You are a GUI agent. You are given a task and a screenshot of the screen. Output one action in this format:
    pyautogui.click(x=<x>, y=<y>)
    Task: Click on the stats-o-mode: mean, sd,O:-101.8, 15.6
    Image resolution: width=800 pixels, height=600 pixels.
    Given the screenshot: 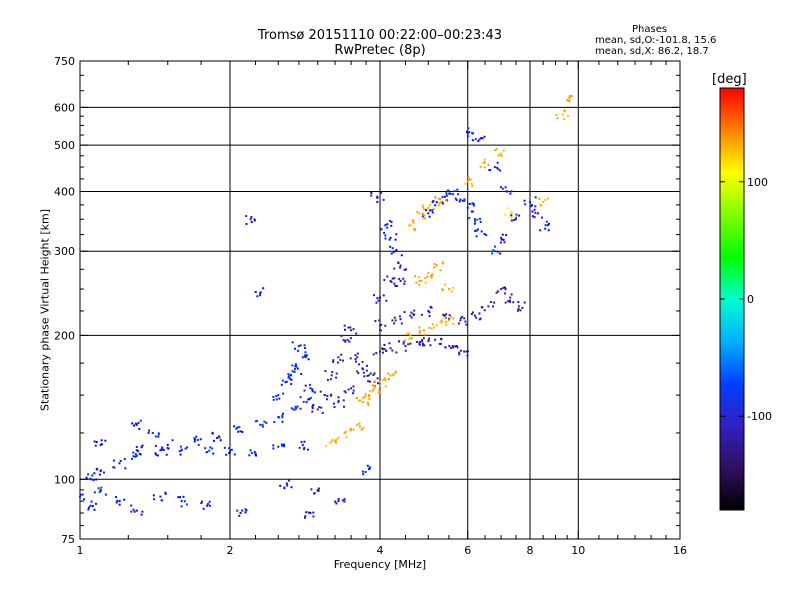 What is the action you would take?
    pyautogui.click(x=656, y=40)
    